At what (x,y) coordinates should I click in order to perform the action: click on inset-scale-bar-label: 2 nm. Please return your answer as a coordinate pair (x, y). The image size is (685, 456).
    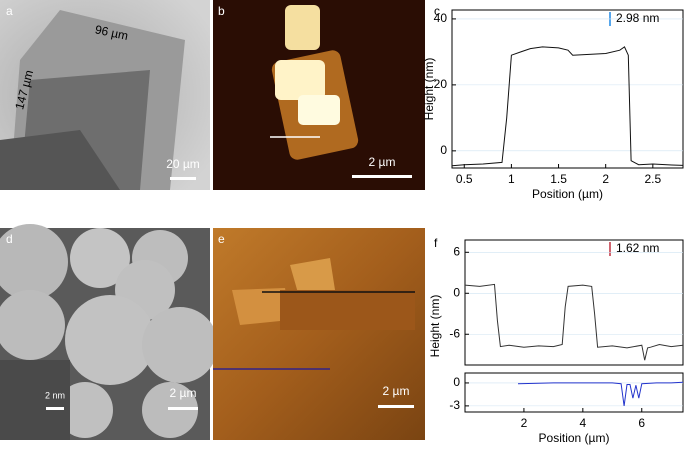
    Looking at the image, I should click on (55, 395).